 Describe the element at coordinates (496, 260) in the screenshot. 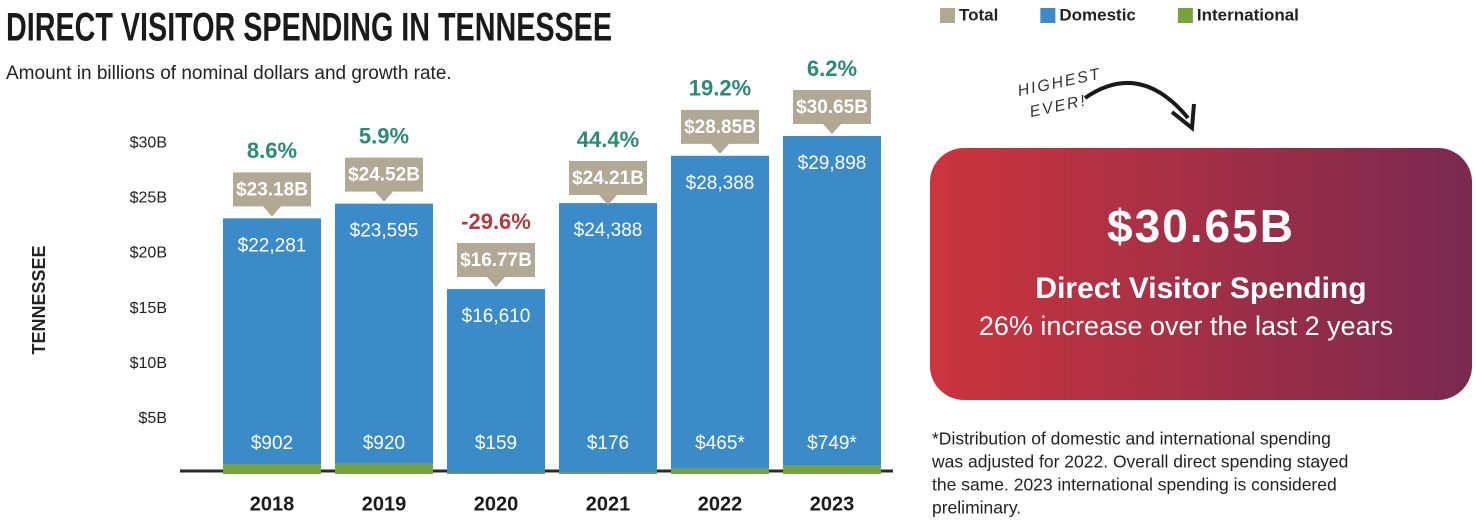

I see `total-label: $16.77B` at that location.